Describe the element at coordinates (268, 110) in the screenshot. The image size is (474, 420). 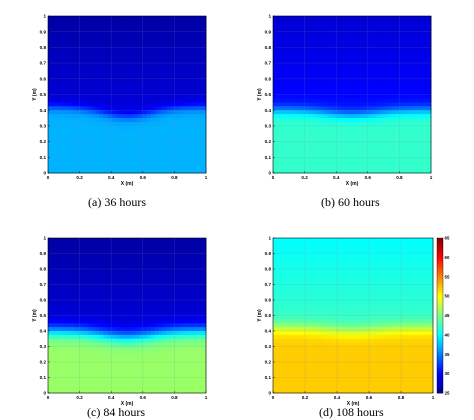
I see `y-tick-label: 0.4` at that location.